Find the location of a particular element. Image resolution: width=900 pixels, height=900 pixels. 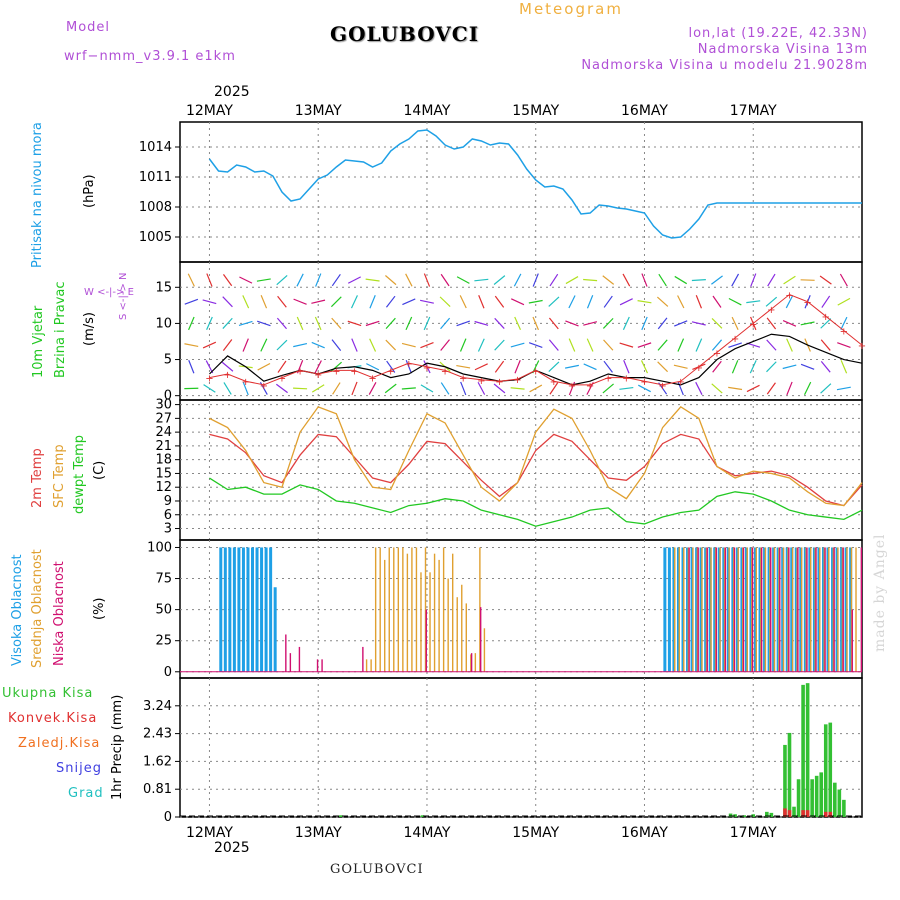

temp-ylabel-sfc: SFC Temp is located at coordinates (59, 476).